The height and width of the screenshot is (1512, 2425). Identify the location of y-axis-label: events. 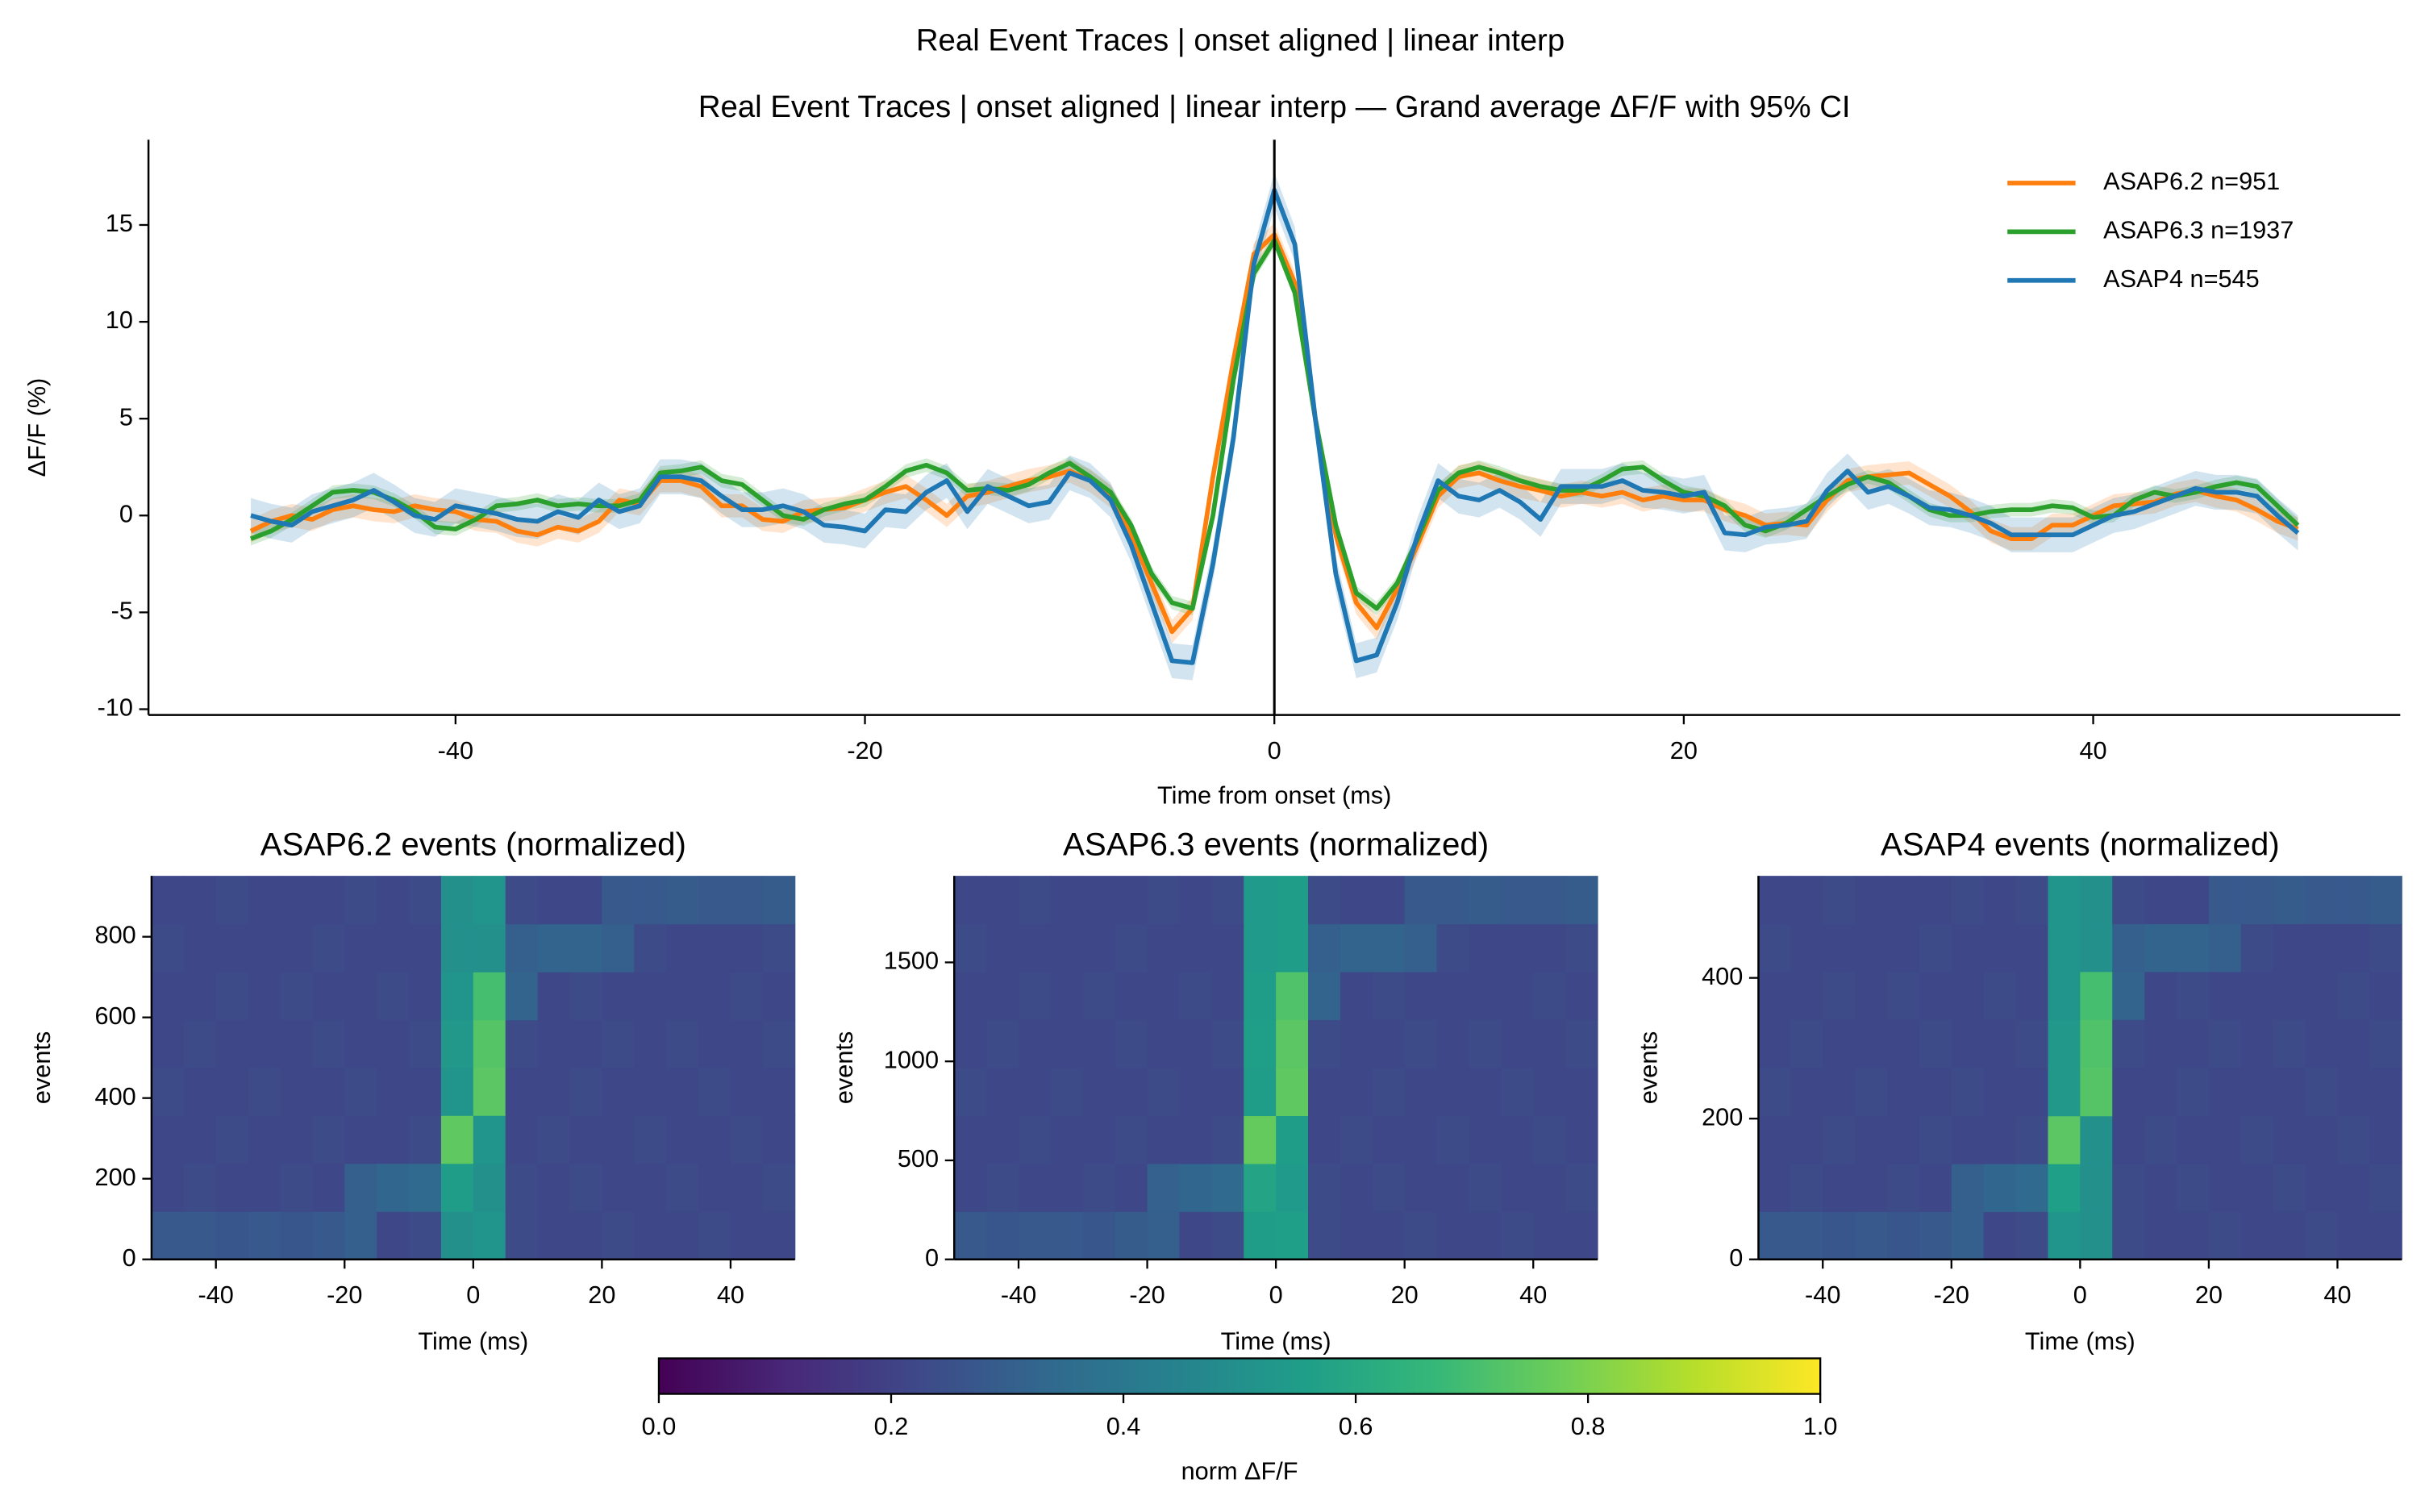
(41, 1067).